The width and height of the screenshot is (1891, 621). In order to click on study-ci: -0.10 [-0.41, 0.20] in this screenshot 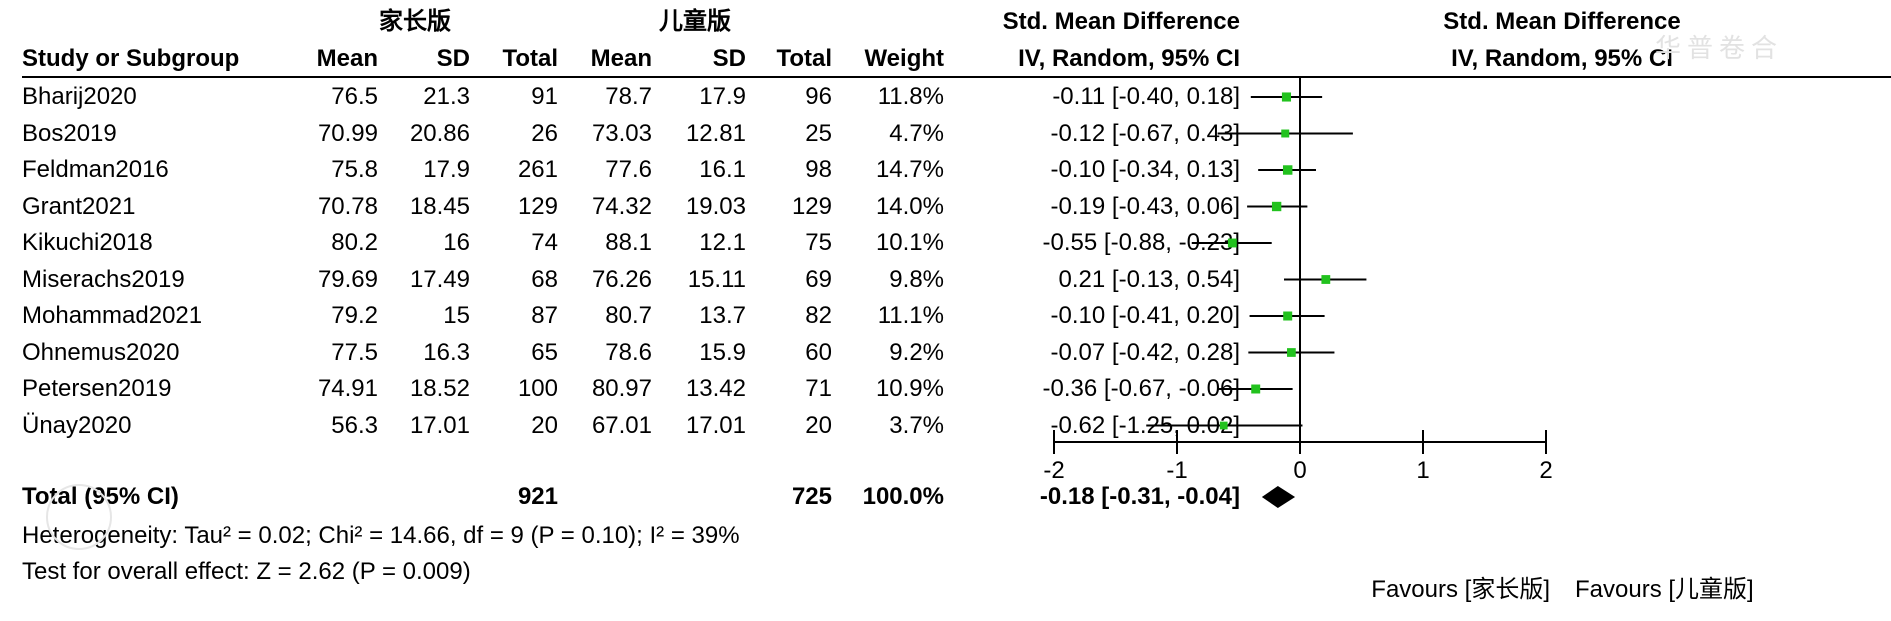, I will do `click(1145, 315)`.